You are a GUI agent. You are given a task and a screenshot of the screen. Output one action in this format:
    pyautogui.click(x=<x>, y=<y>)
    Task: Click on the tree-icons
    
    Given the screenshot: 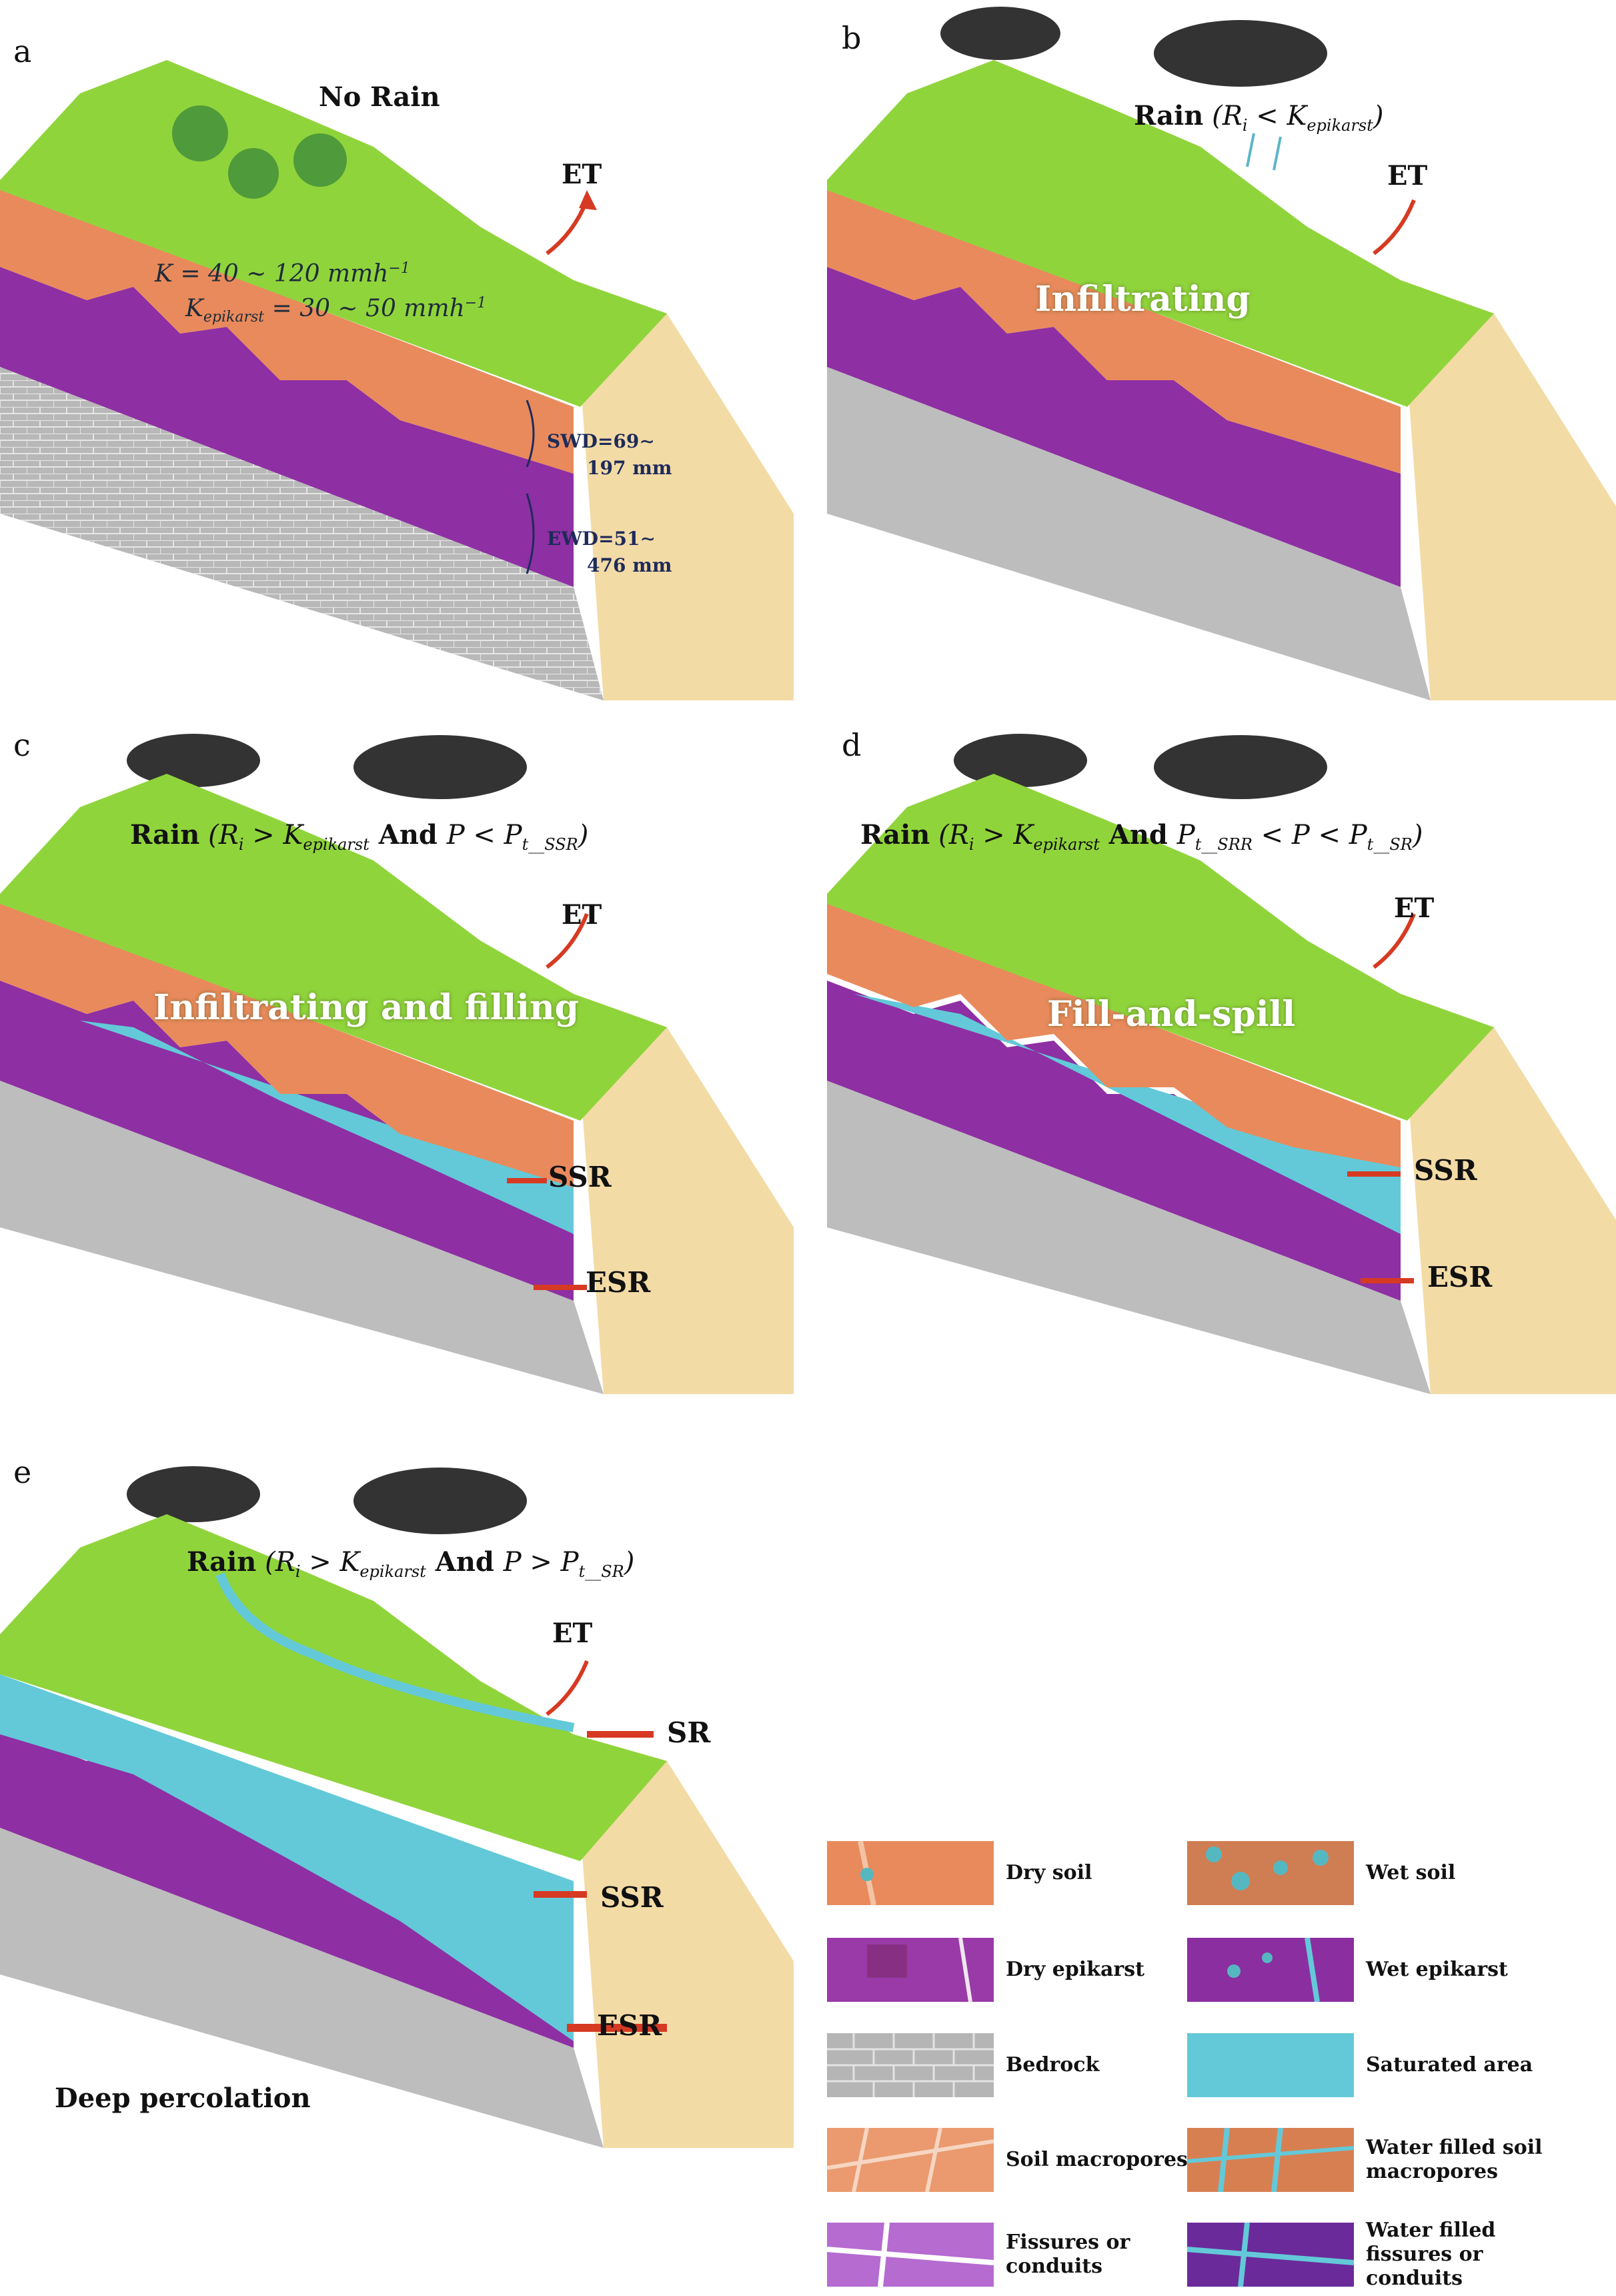 What is the action you would take?
    pyautogui.click(x=259, y=152)
    